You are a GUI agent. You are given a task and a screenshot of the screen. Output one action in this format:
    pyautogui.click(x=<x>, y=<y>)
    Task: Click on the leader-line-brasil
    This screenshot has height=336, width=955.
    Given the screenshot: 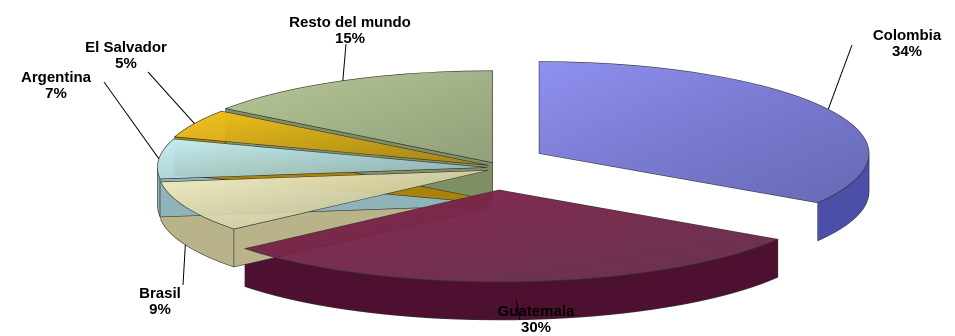 What is the action you would take?
    pyautogui.click(x=184, y=265)
    